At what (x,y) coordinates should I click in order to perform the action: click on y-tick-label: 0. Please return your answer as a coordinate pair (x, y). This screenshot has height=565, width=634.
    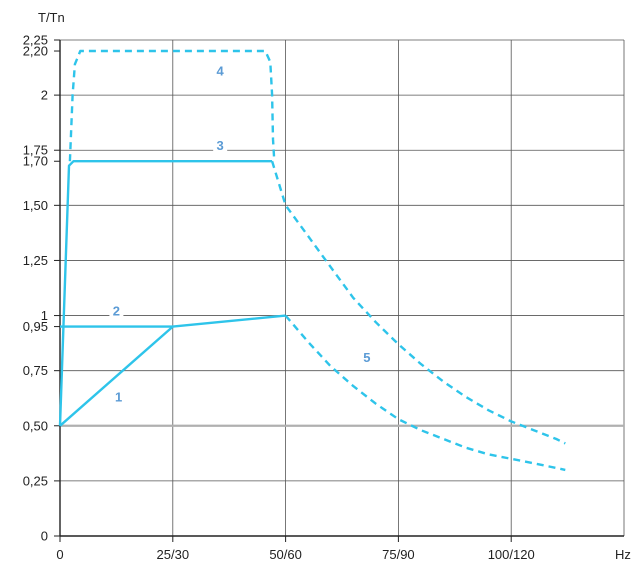
    Looking at the image, I should click on (44, 536).